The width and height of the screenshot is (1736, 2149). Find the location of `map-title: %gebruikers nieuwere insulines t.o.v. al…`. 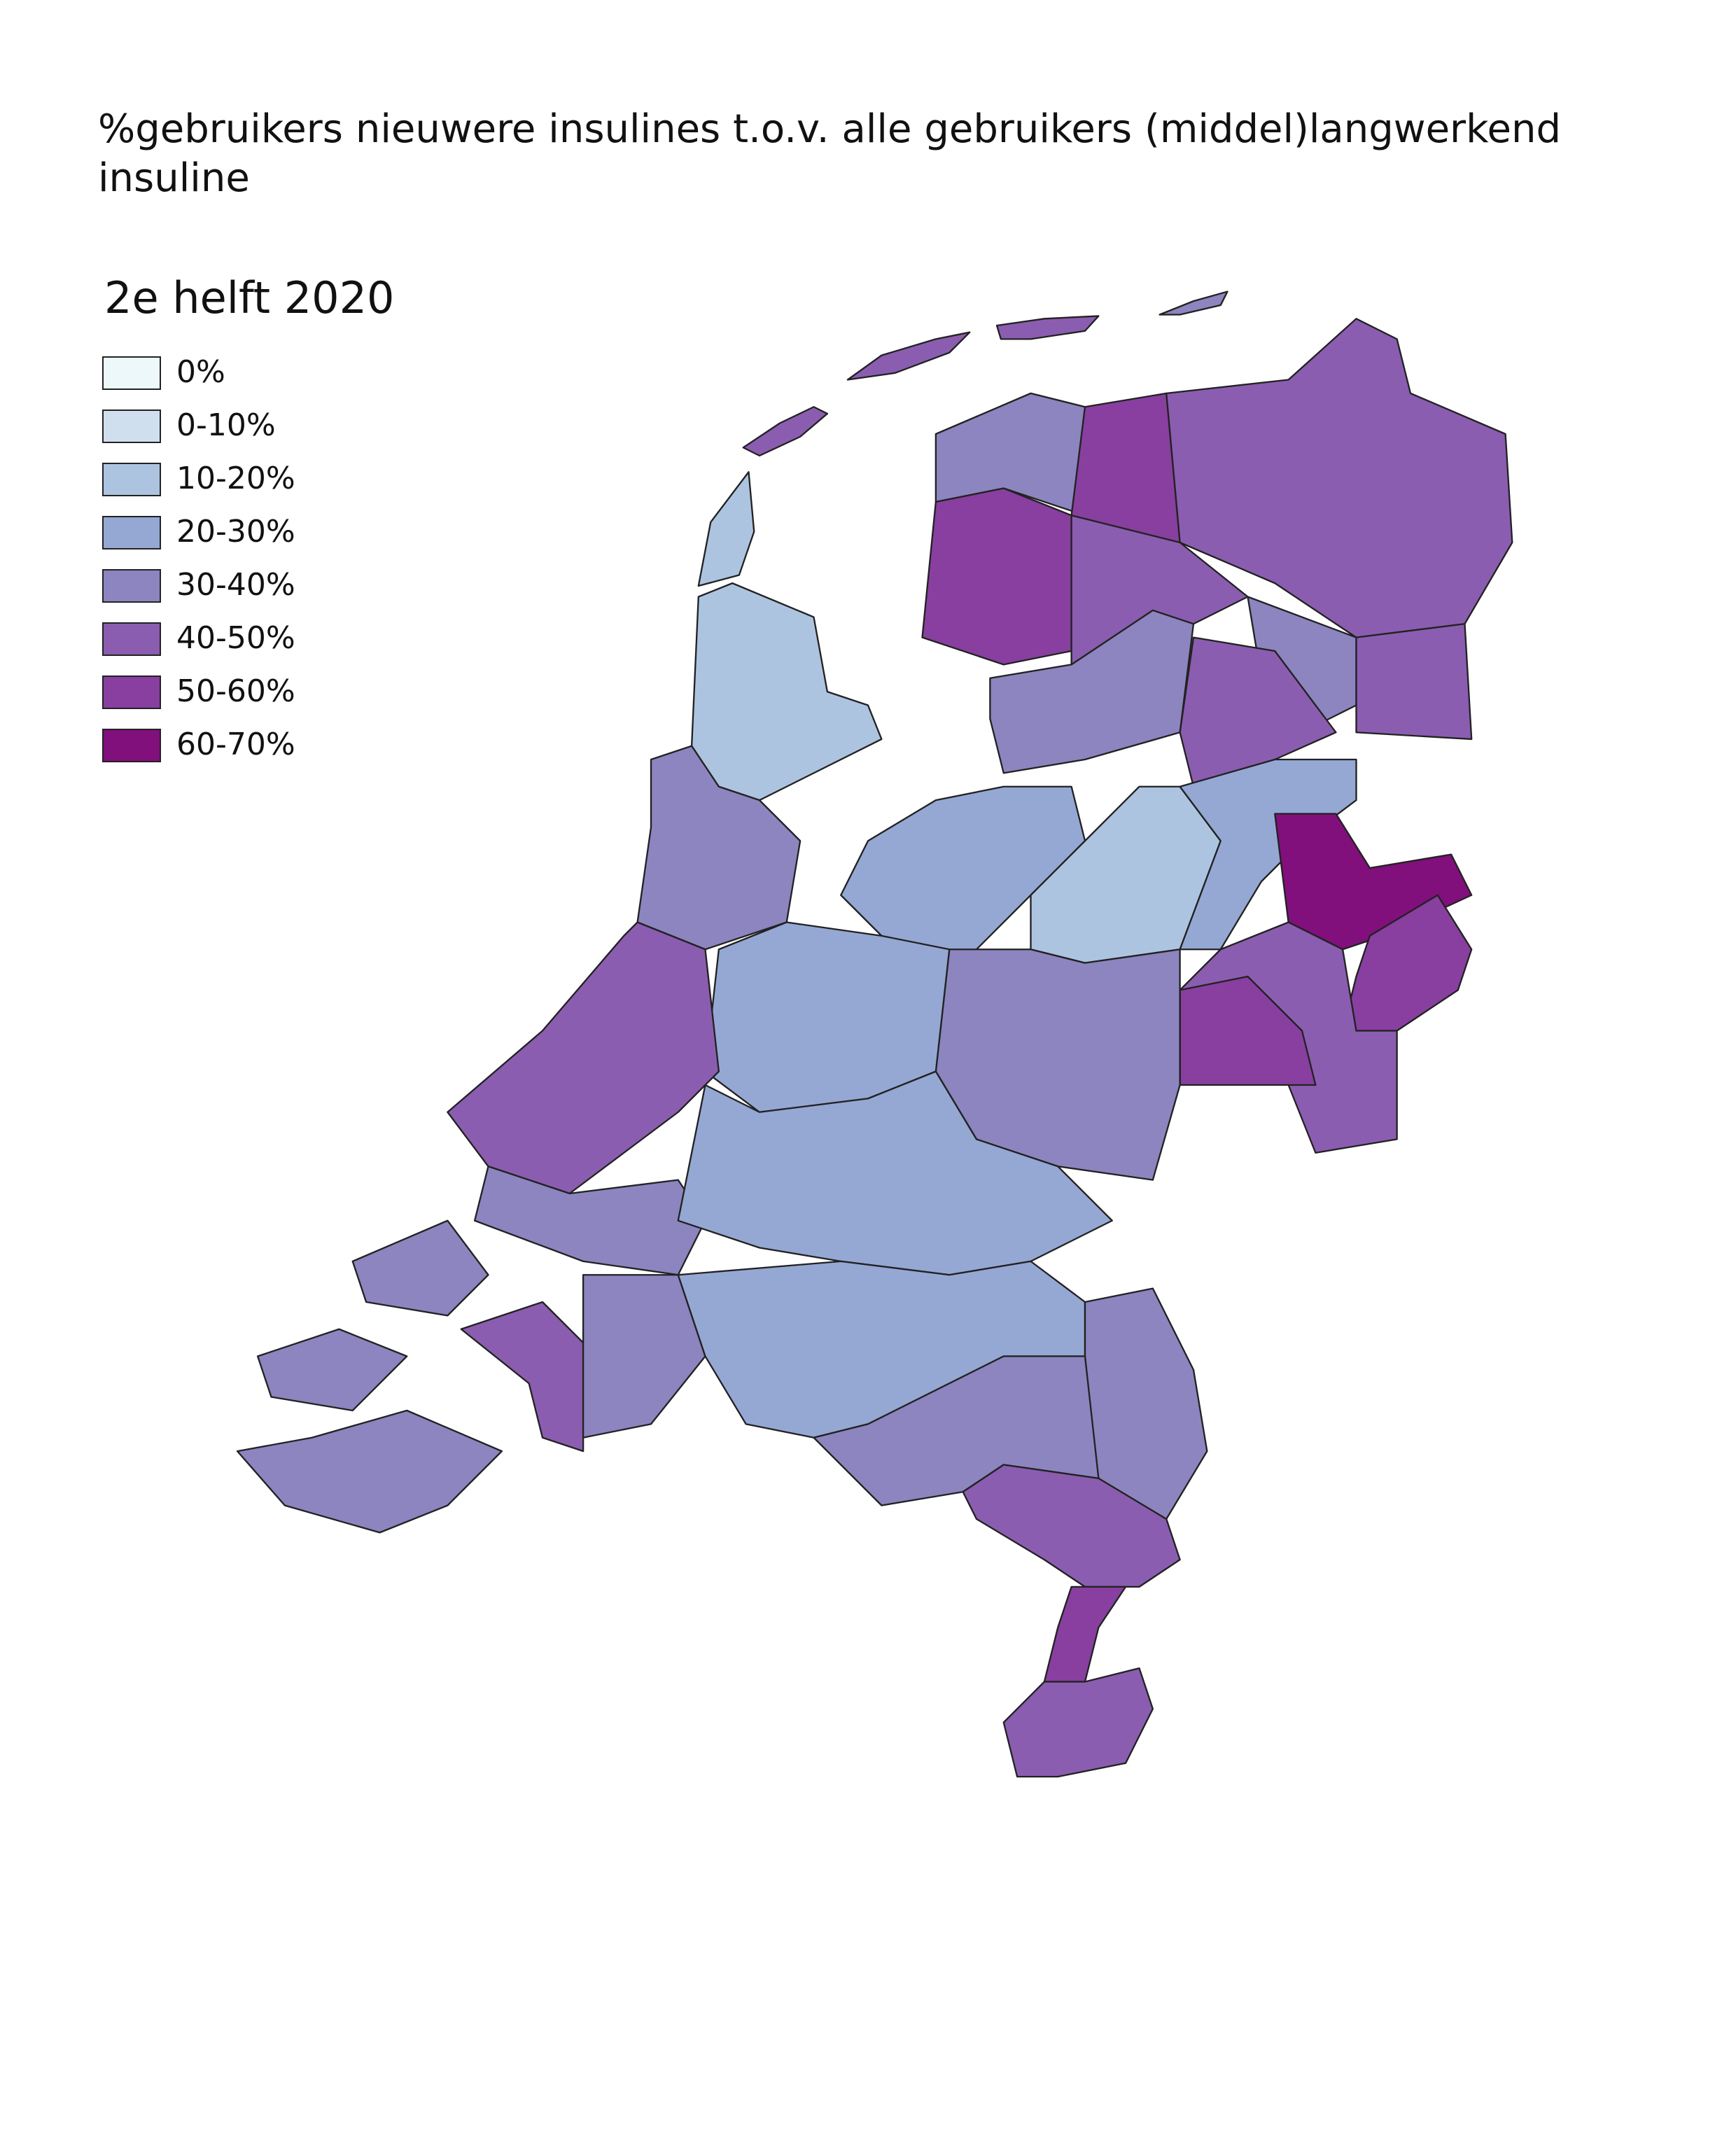

map-title: %gebruikers nieuwere insulines t.o.v. al… is located at coordinates (829, 153).